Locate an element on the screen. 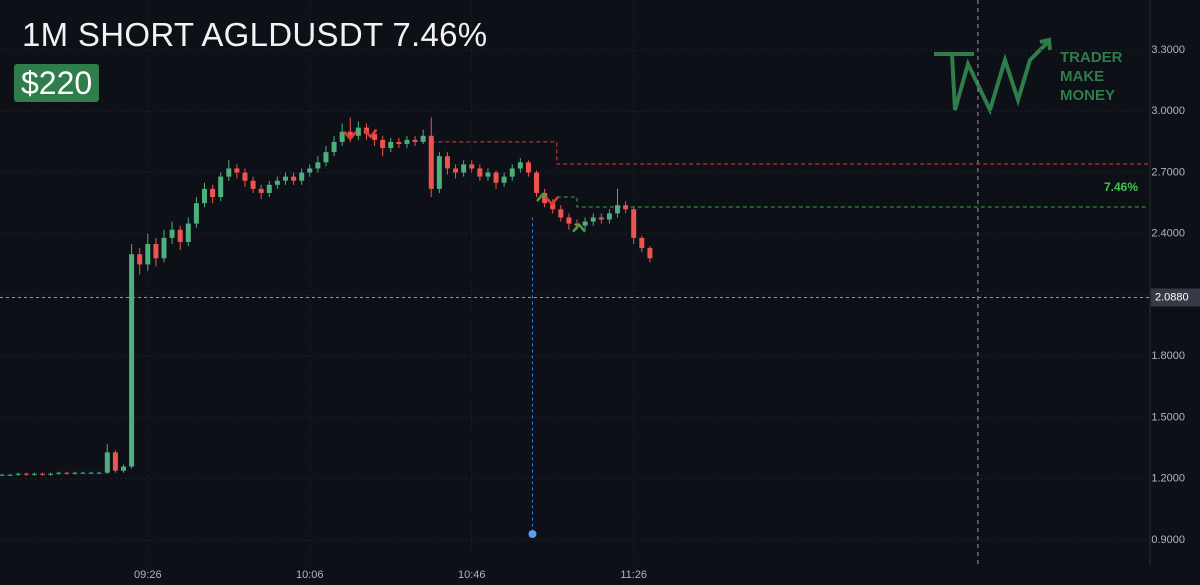  pnl-label: 7.46% is located at coordinates (1121, 187).